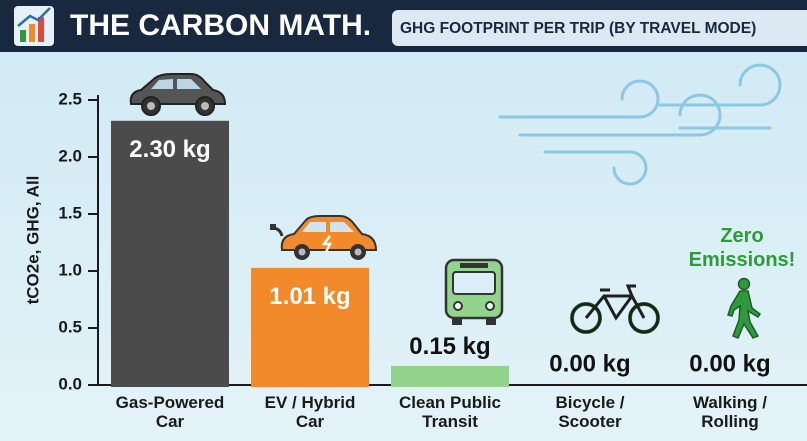 This screenshot has height=441, width=807. Describe the element at coordinates (615, 309) in the screenshot. I see `bicycle-icon` at that location.